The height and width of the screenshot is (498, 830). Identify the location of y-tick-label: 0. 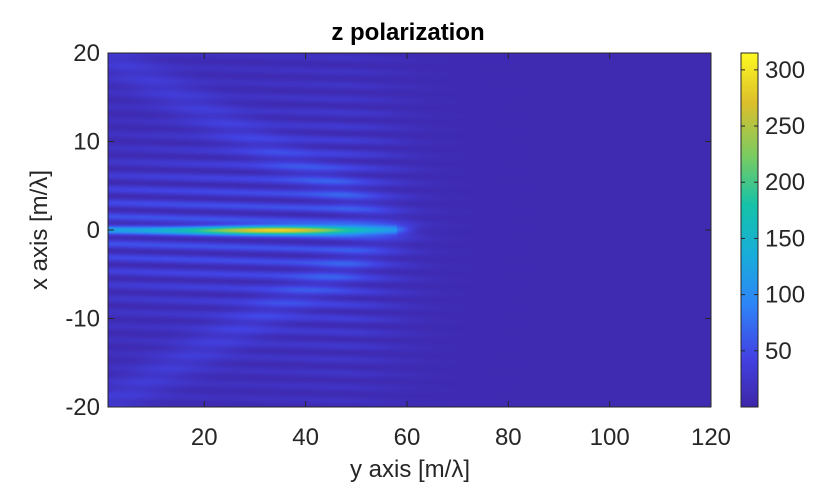
(93, 230).